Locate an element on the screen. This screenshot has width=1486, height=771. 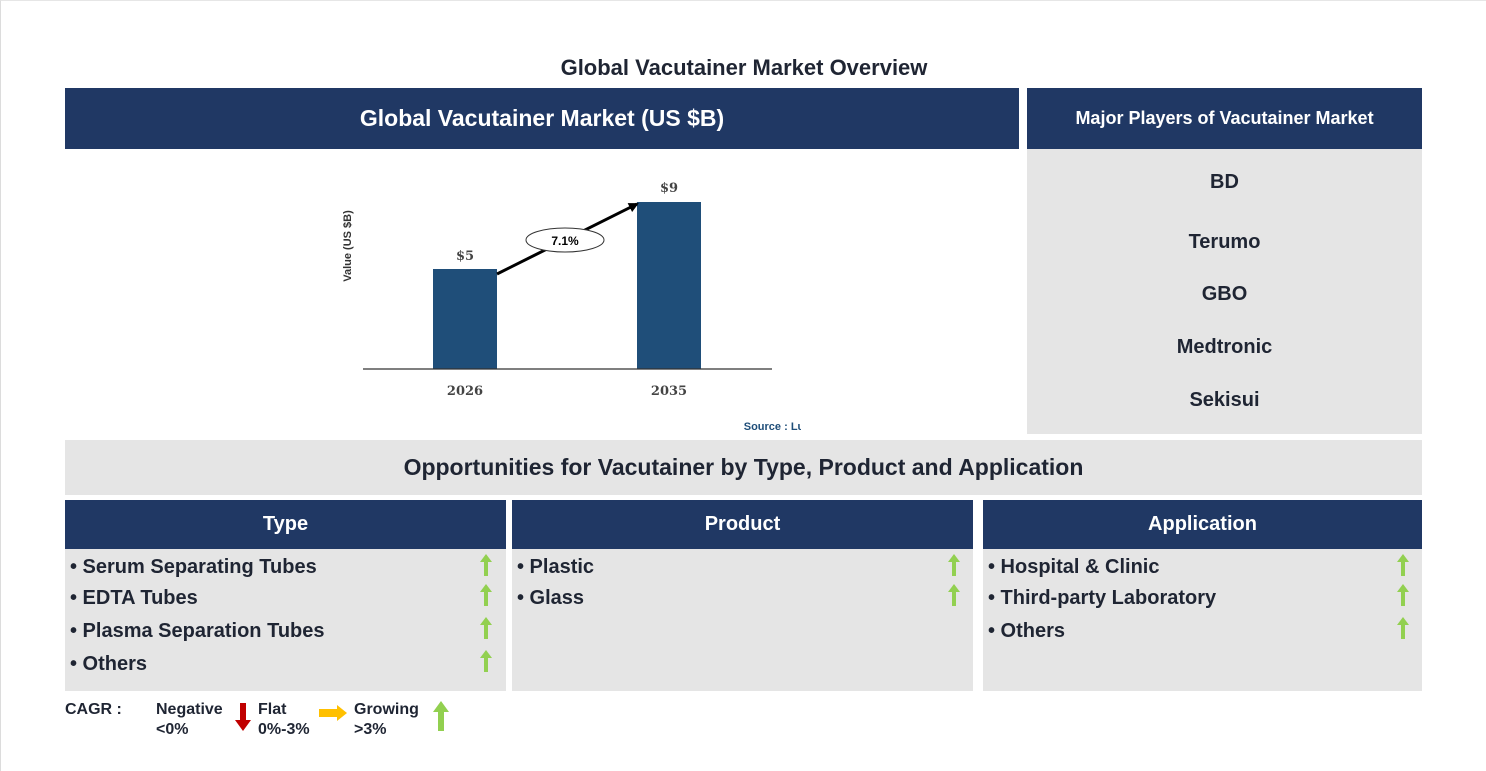
segment-header: Product is located at coordinates (742, 524).